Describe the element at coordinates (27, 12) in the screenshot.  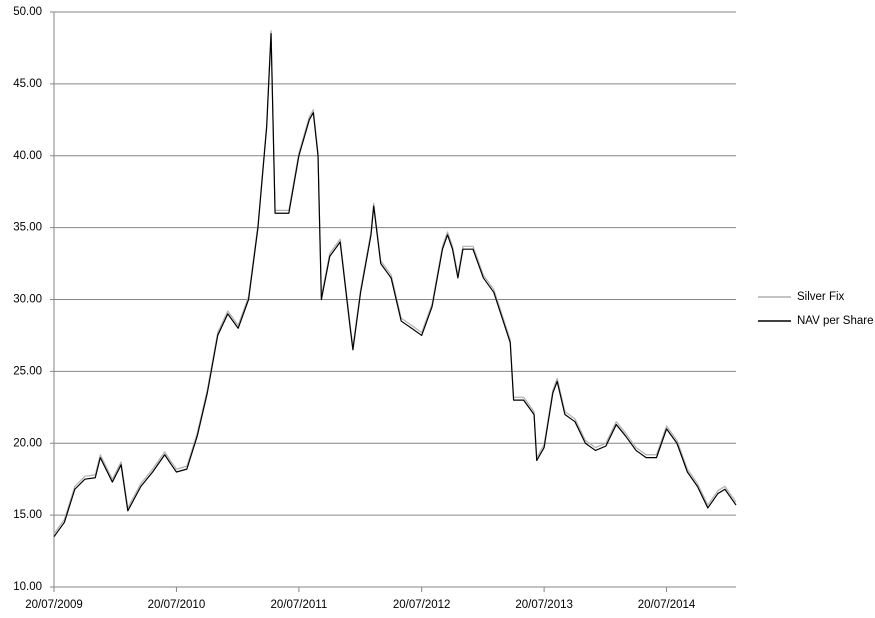
I see `y-tick-label: 50.00` at that location.